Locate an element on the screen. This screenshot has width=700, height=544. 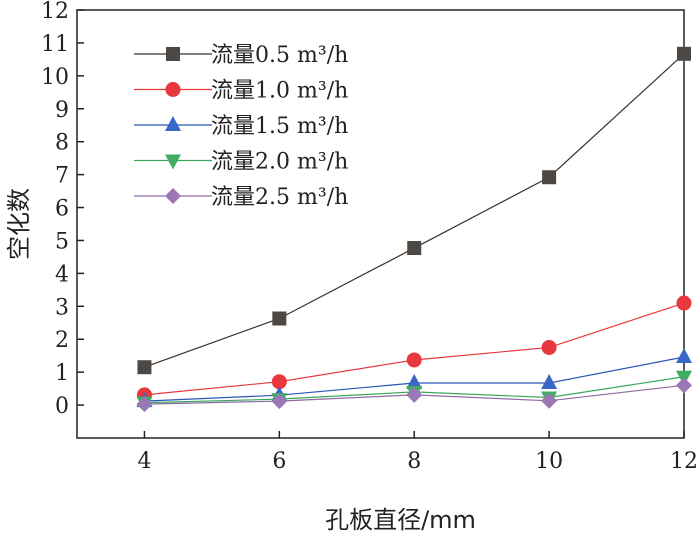
y-tick-label: 0 is located at coordinates (62, 406).